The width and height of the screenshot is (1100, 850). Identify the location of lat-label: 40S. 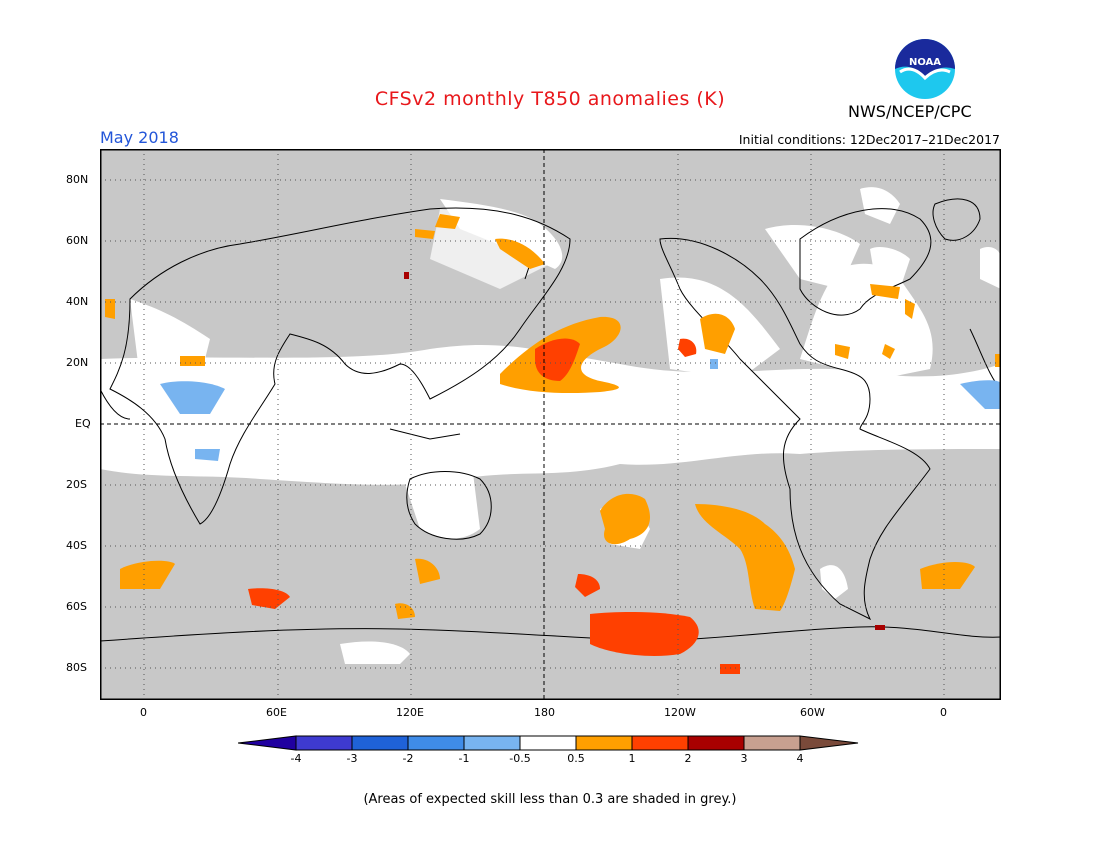
(76, 545).